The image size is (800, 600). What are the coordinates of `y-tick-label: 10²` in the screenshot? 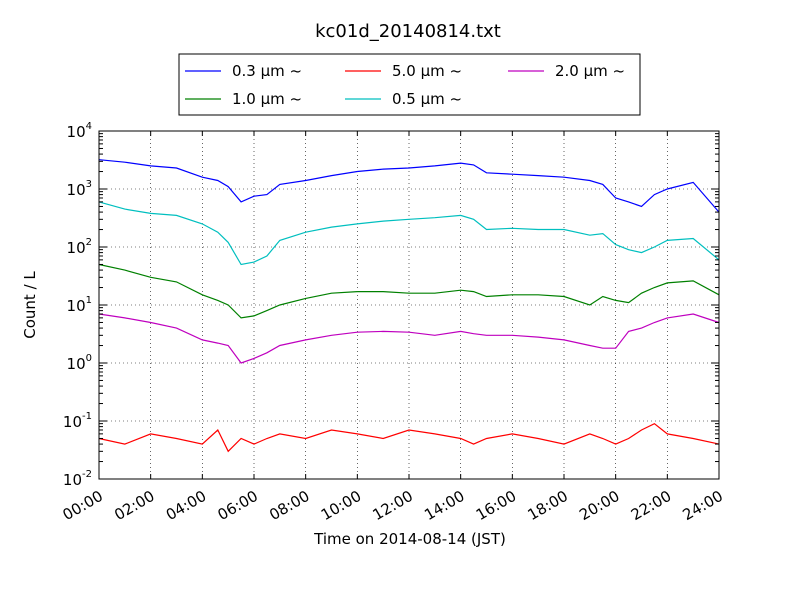 It's located at (79, 247).